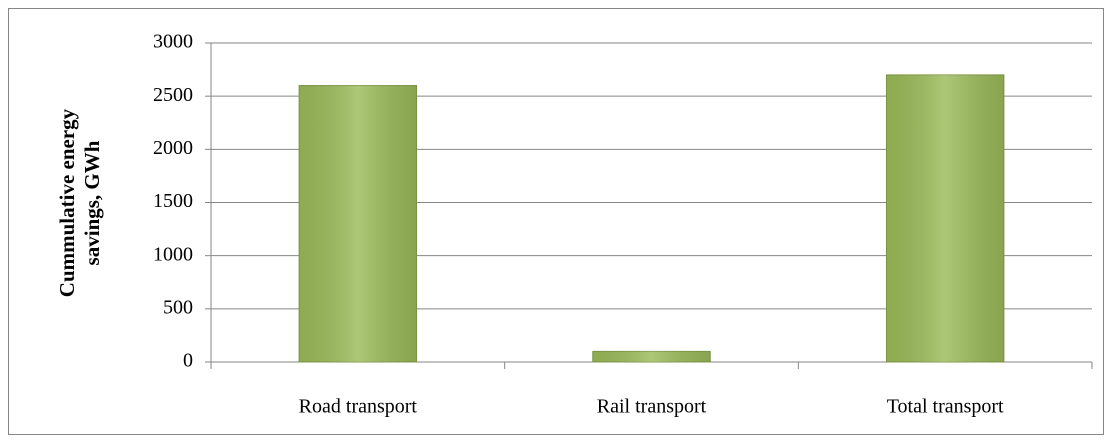 The width and height of the screenshot is (1112, 443). Describe the element at coordinates (652, 407) in the screenshot. I see `x-tick-label: Rail transport` at that location.